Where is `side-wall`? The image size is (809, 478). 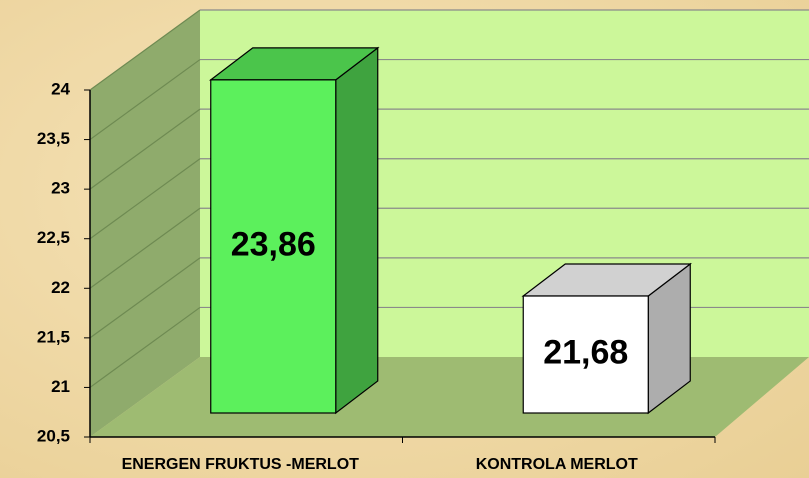 side-wall is located at coordinates (145, 223).